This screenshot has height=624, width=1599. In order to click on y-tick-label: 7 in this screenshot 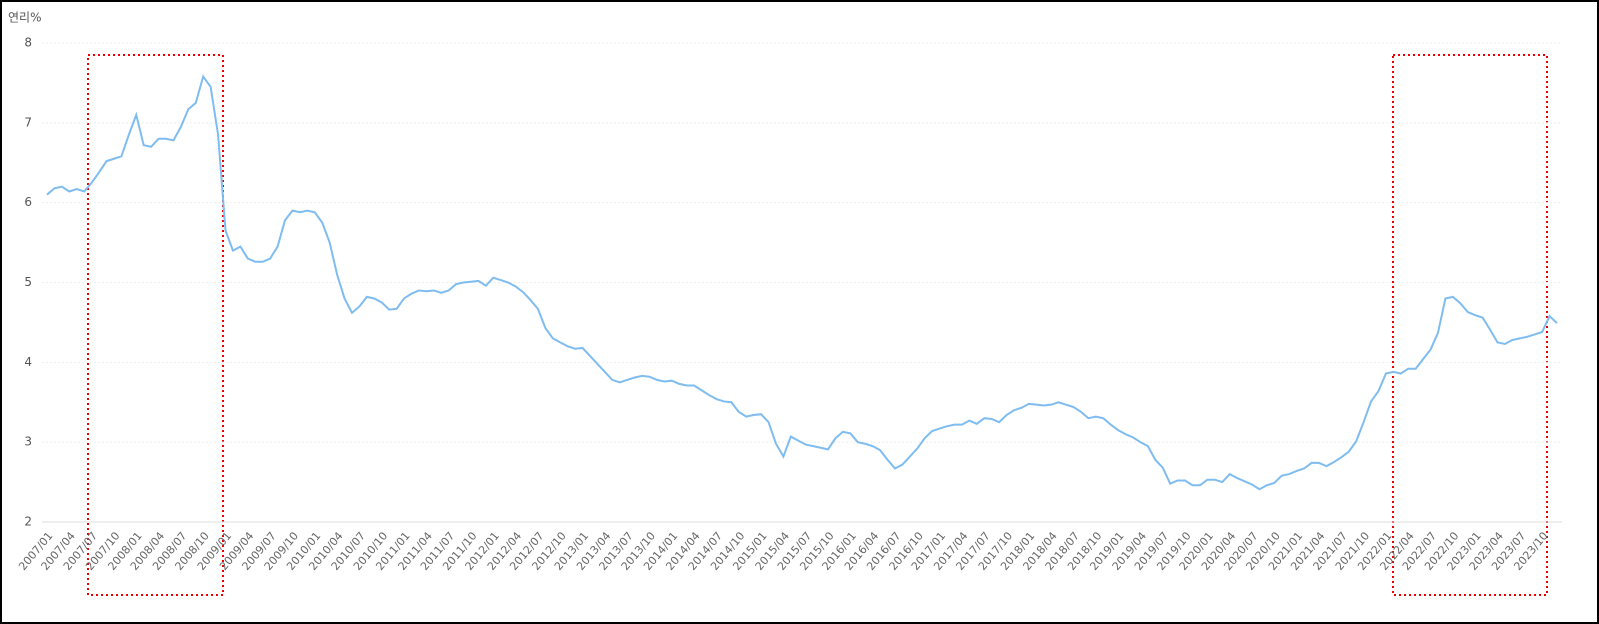, I will do `click(28, 122)`.